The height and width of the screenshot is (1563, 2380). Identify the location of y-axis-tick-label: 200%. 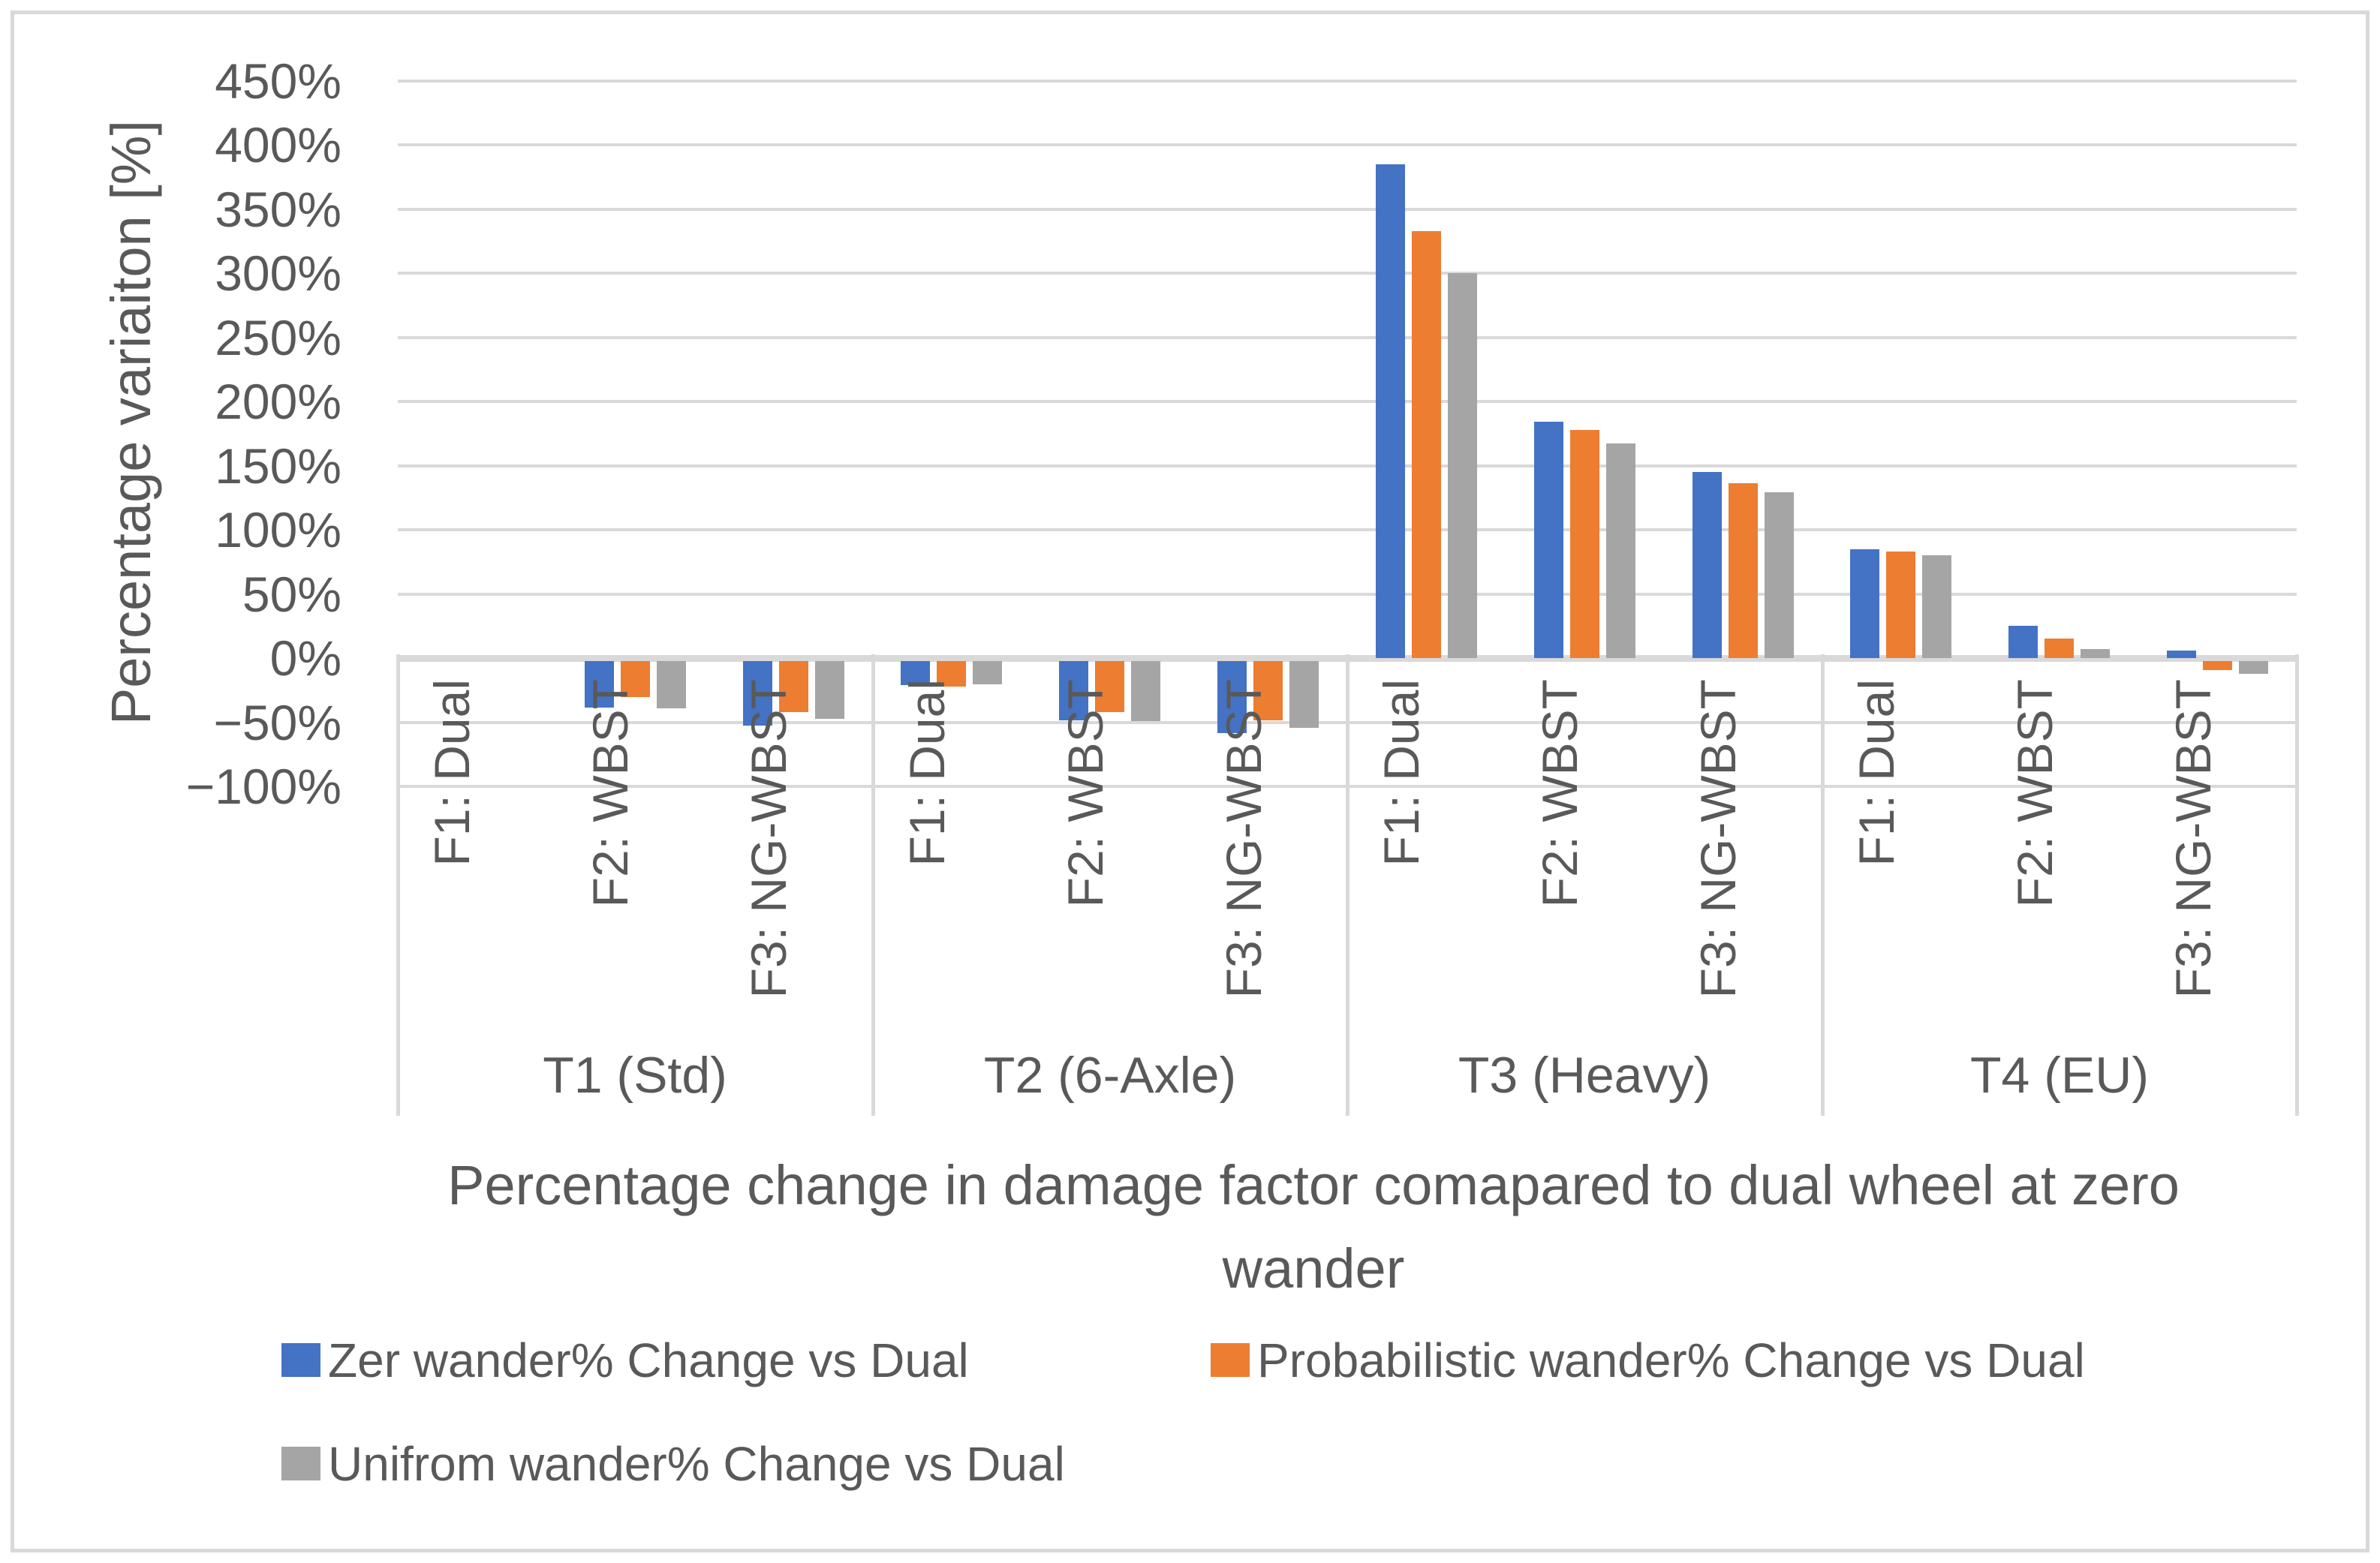
(278, 401).